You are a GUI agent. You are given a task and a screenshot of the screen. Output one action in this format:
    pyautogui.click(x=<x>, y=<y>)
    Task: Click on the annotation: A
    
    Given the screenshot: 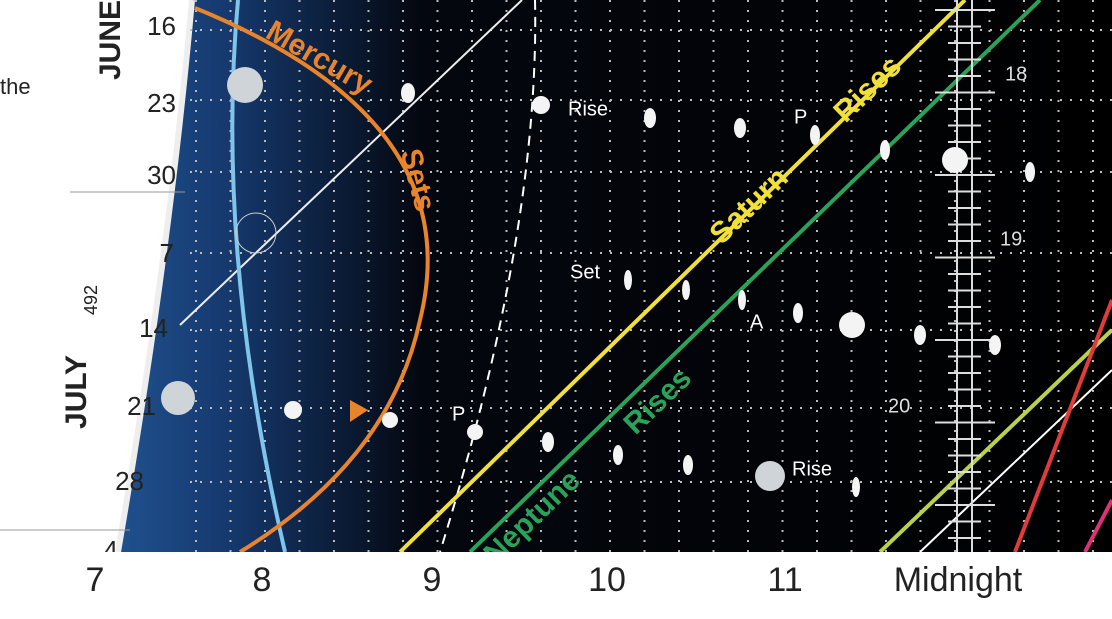 What is the action you would take?
    pyautogui.click(x=757, y=322)
    